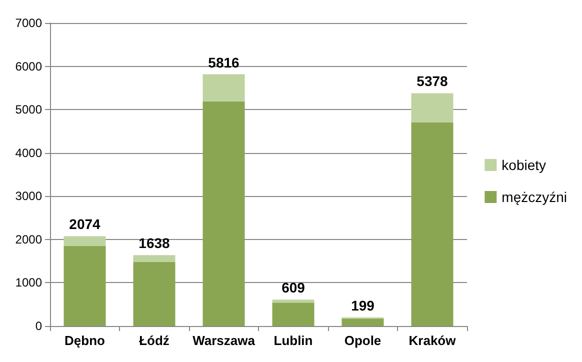 Image resolution: width=582 pixels, height=362 pixels. What do you see at coordinates (28, 23) in the screenshot?
I see `y-tick-label: 7000` at bounding box center [28, 23].